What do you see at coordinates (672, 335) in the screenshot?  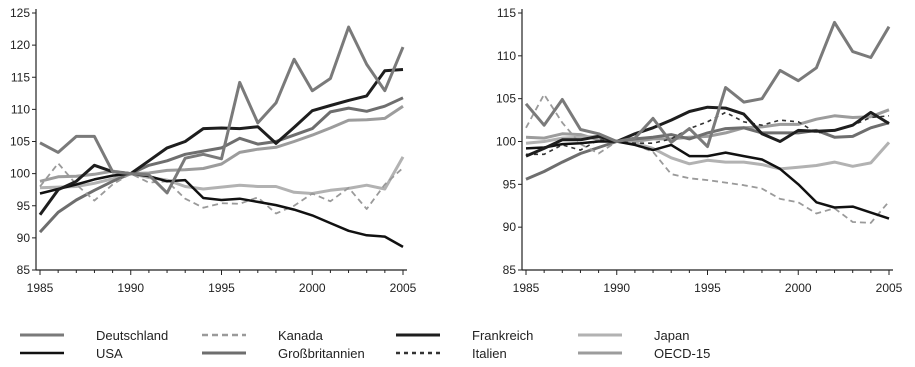 I see `legend-label: Japan` at bounding box center [672, 335].